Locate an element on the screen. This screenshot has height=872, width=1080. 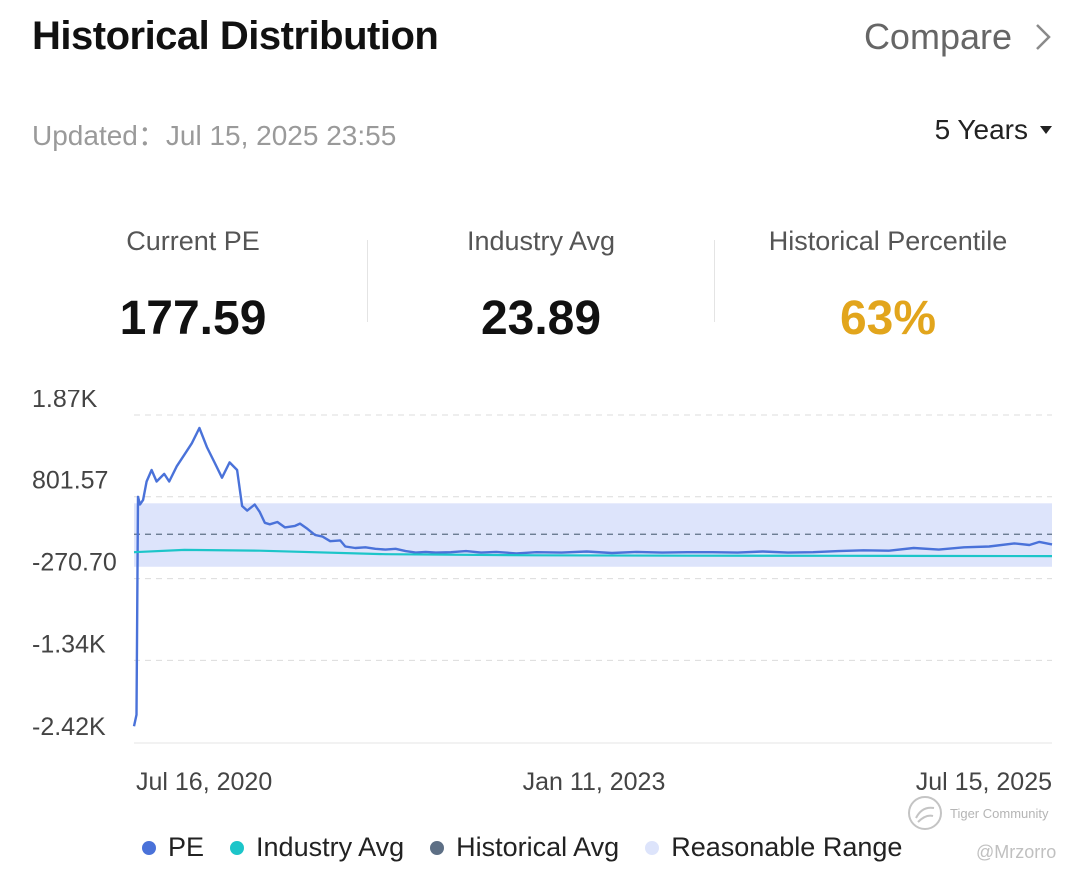
watermark-user: @Mrzorro is located at coordinates (1016, 852).